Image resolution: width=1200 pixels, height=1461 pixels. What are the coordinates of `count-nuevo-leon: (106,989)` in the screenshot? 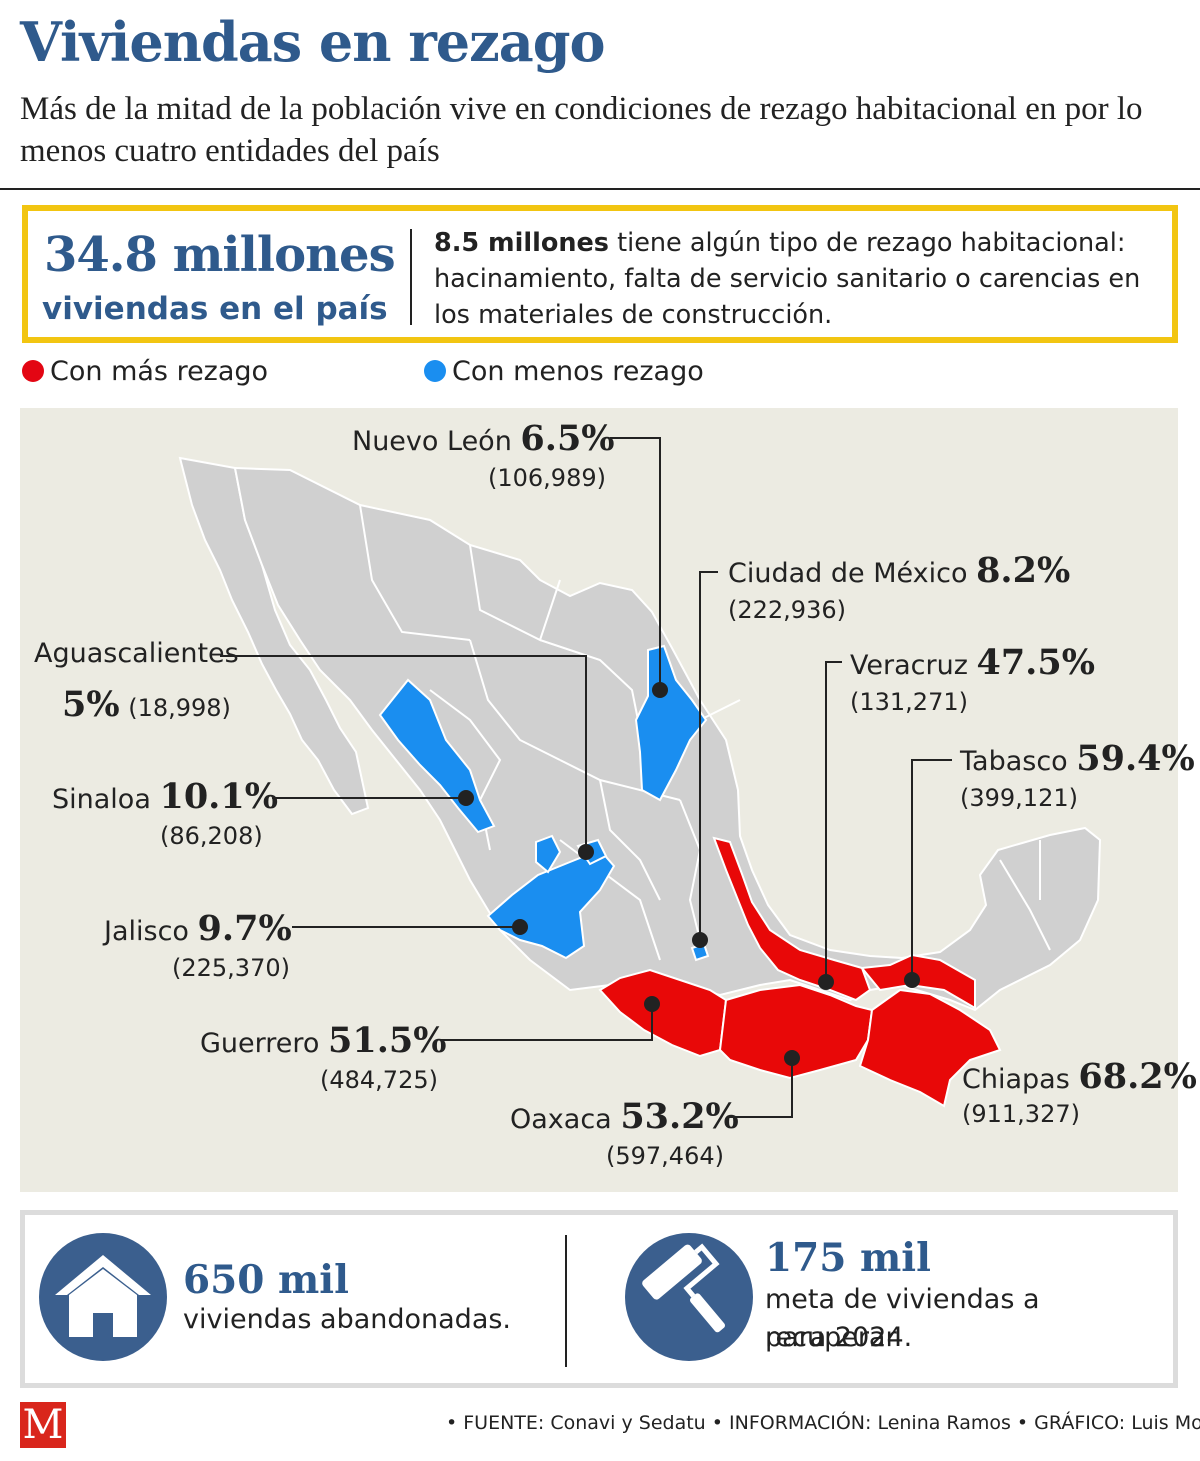 It's located at (547, 478).